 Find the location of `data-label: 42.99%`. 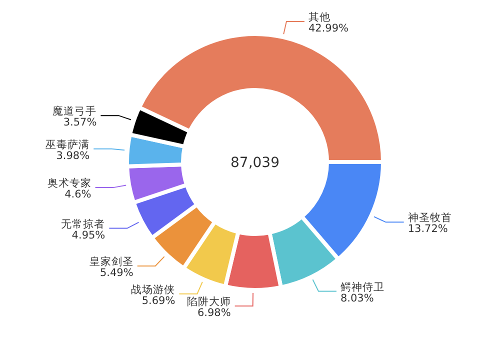

data-label: 42.99% is located at coordinates (328, 28).